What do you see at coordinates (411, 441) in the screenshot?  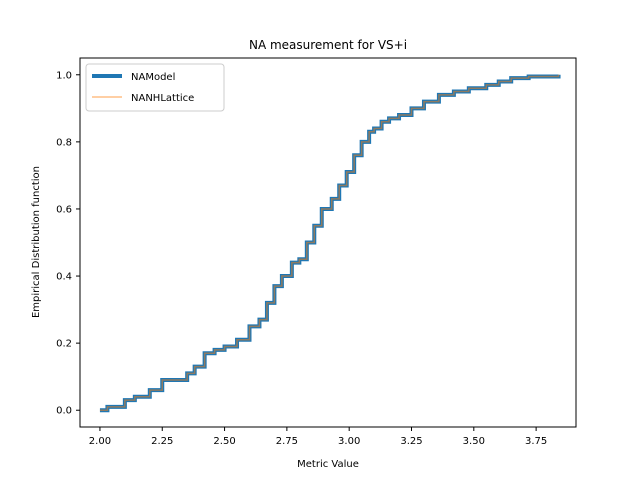 I see `x-tick-label: 3.25` at bounding box center [411, 441].